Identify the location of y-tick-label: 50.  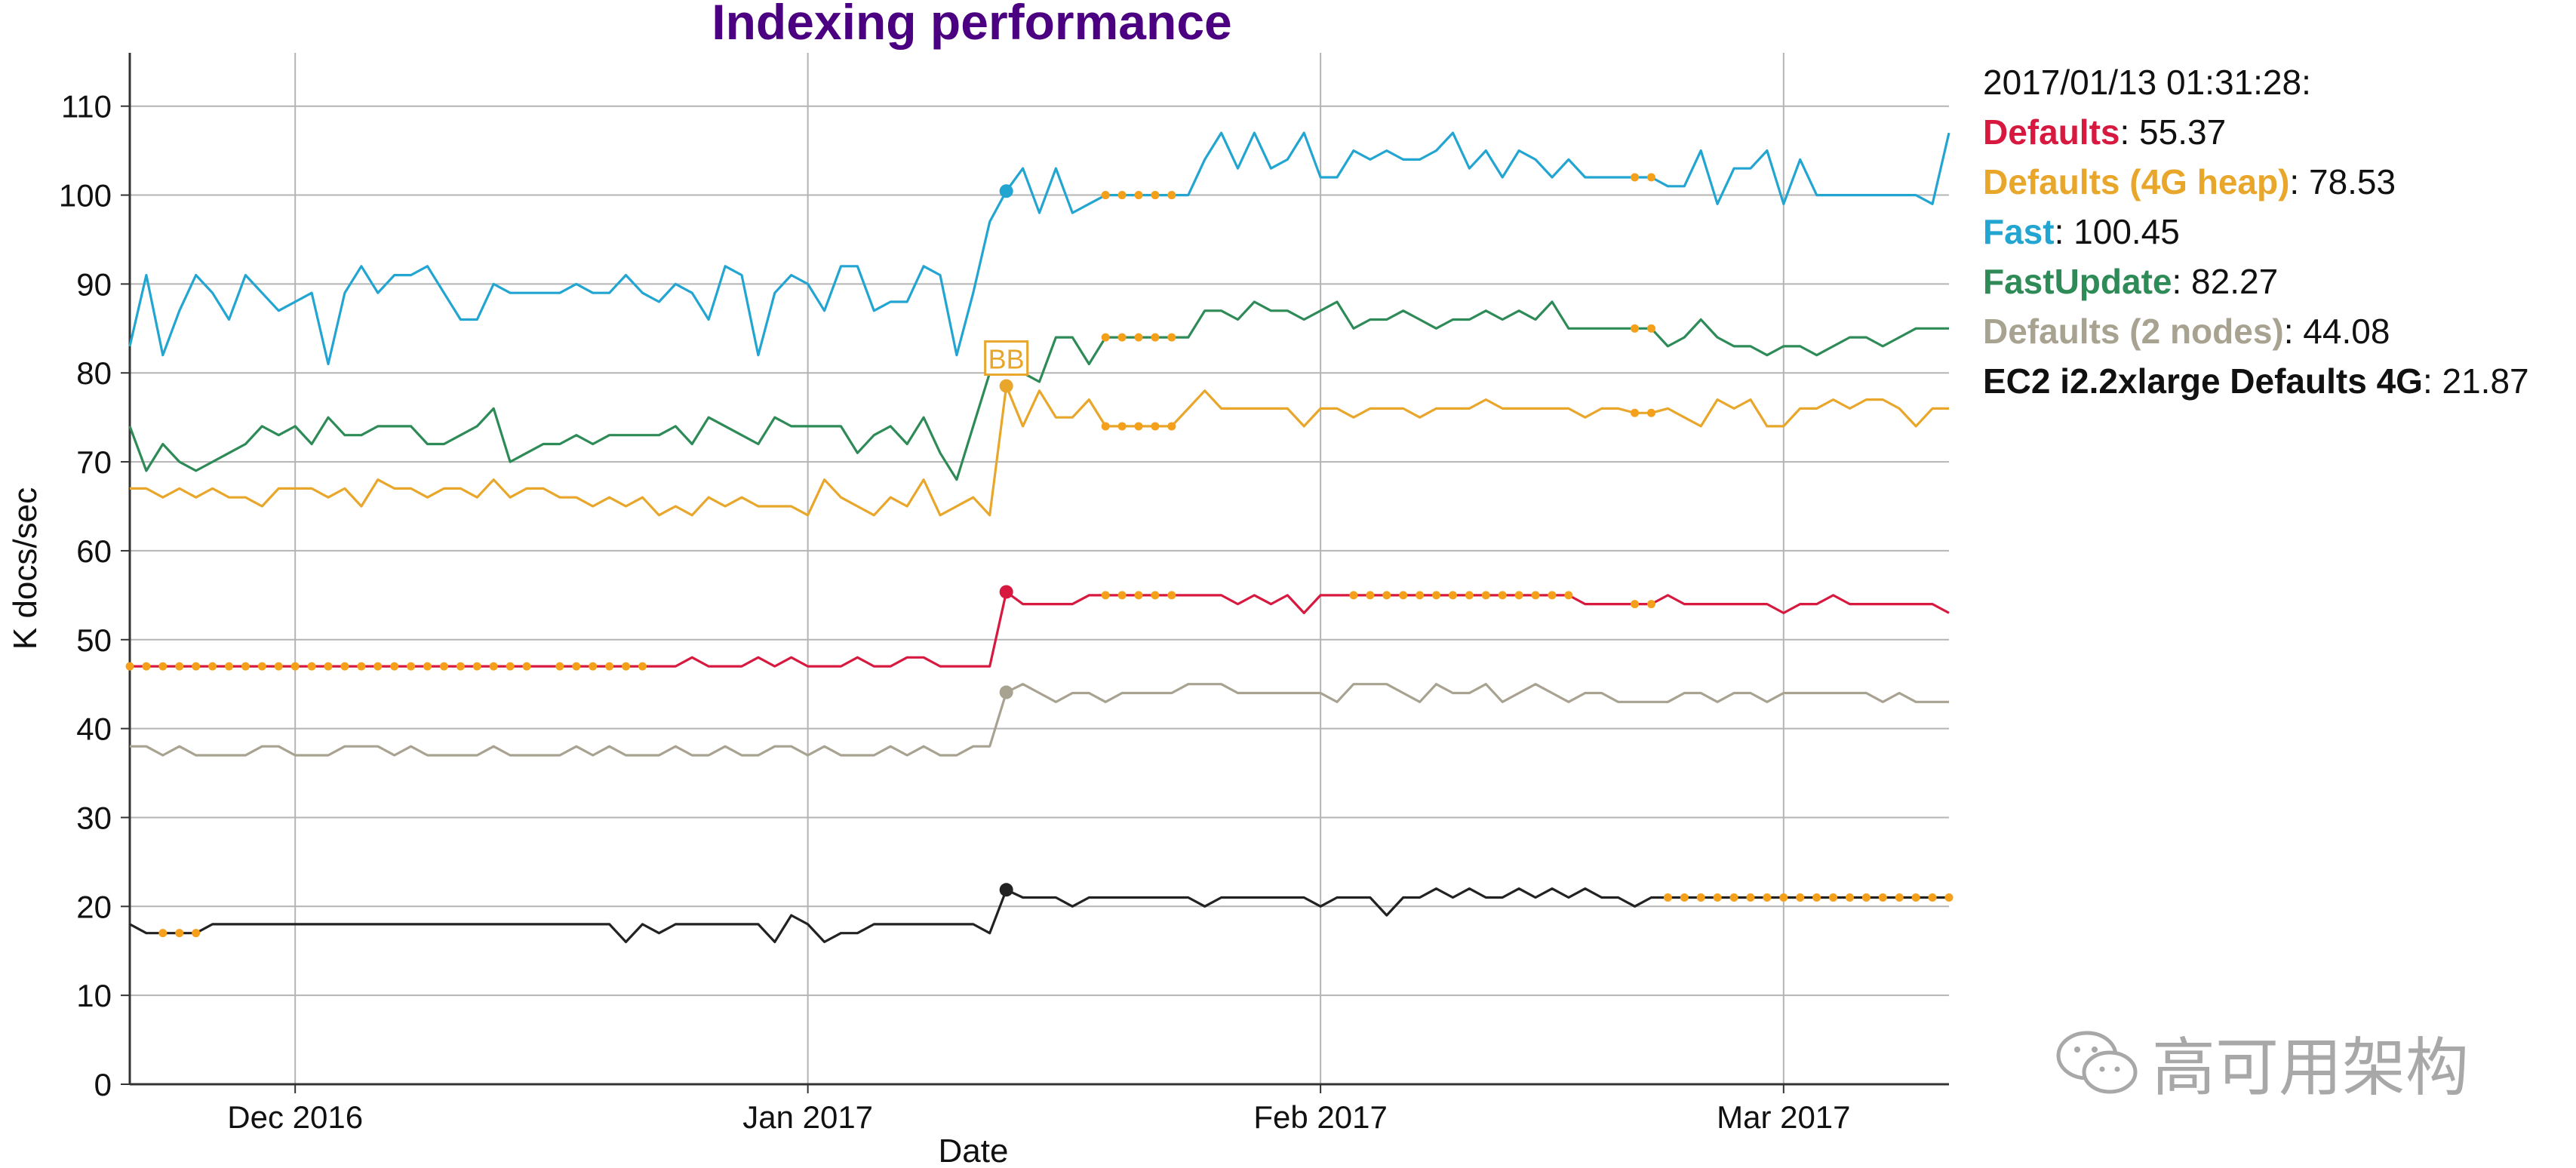
(94, 640).